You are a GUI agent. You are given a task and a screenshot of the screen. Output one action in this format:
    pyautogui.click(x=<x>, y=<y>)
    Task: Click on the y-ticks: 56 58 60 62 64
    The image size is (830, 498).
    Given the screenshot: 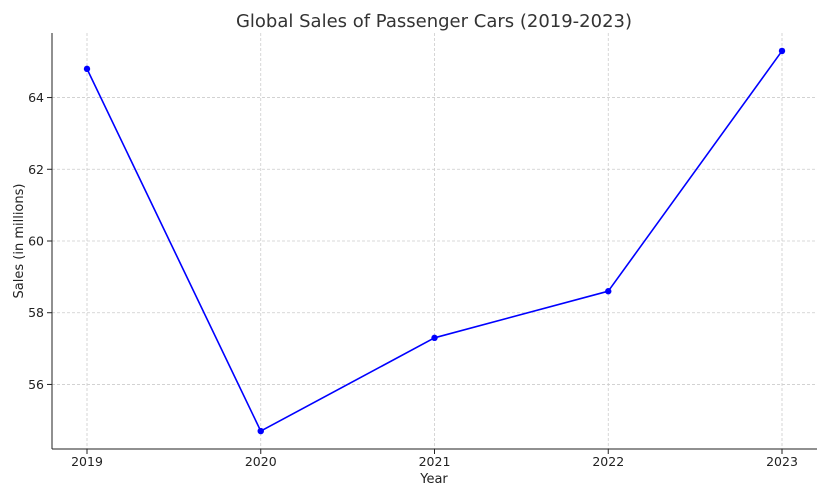 What is the action you would take?
    pyautogui.click(x=40, y=241)
    